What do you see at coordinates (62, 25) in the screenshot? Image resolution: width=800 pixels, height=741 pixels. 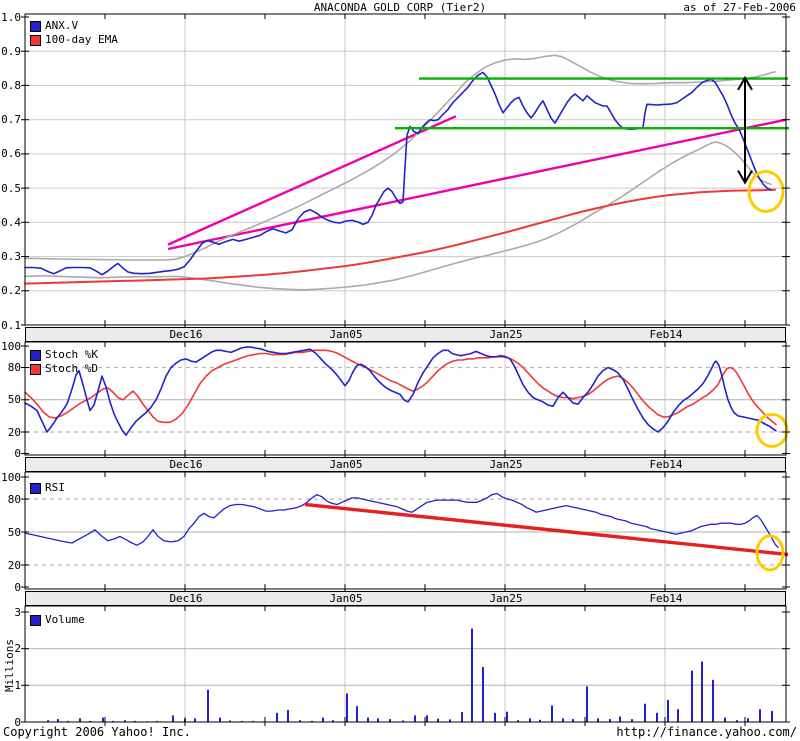 I see `legend-label: ANX.V` at bounding box center [62, 25].